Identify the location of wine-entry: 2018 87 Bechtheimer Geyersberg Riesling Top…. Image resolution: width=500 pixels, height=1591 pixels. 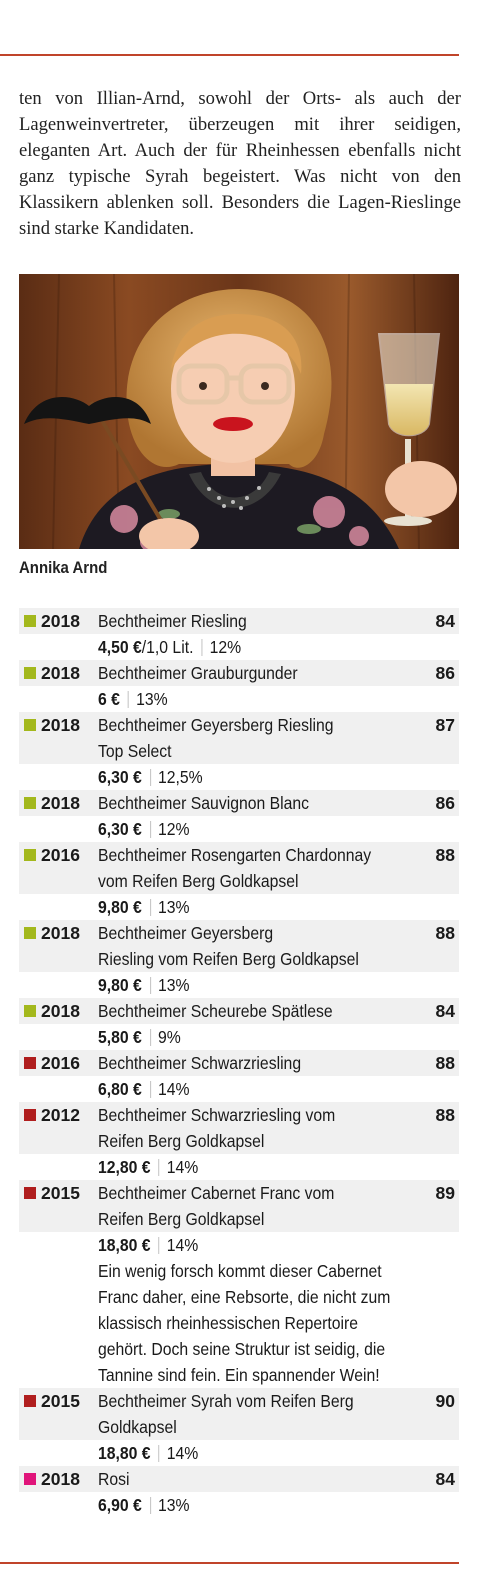
(239, 751).